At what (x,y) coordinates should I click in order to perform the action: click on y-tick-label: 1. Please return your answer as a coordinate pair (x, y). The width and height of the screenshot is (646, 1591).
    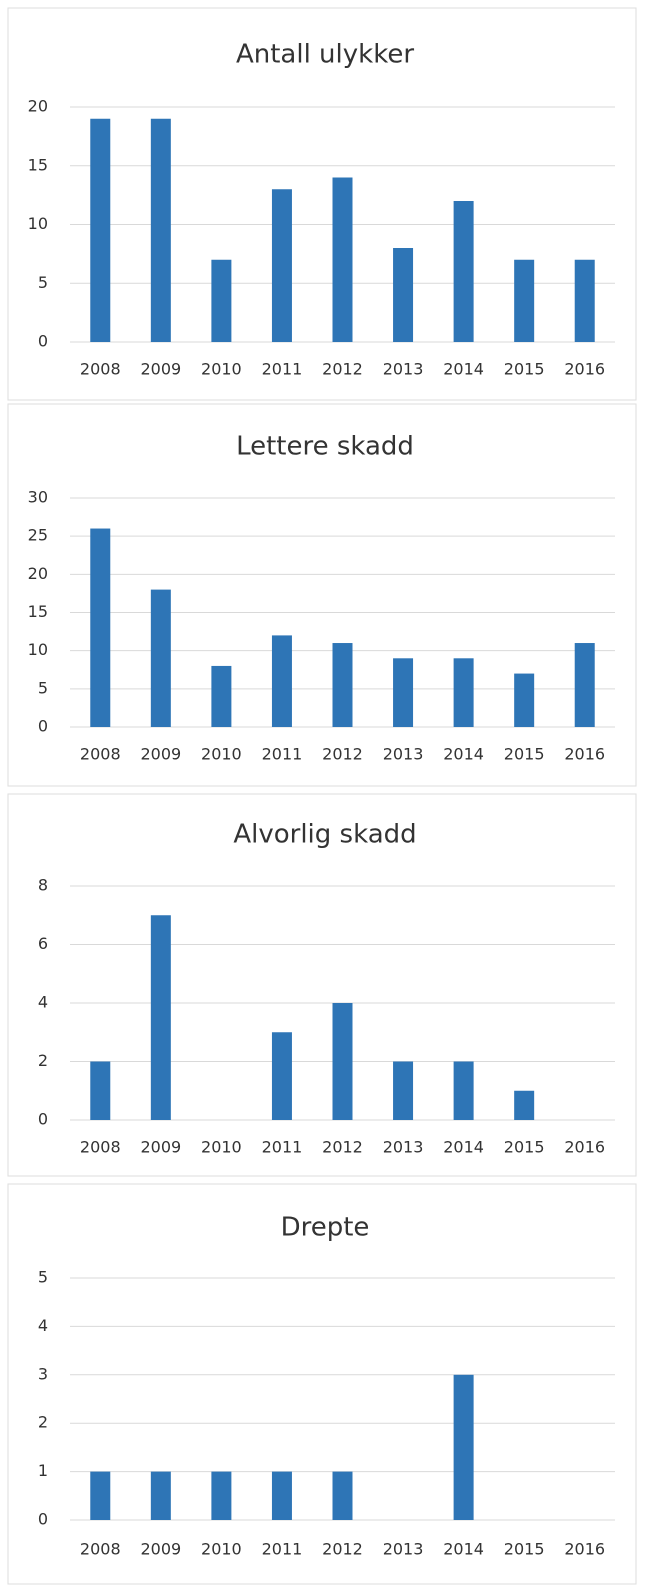
    Looking at the image, I should click on (43, 1470).